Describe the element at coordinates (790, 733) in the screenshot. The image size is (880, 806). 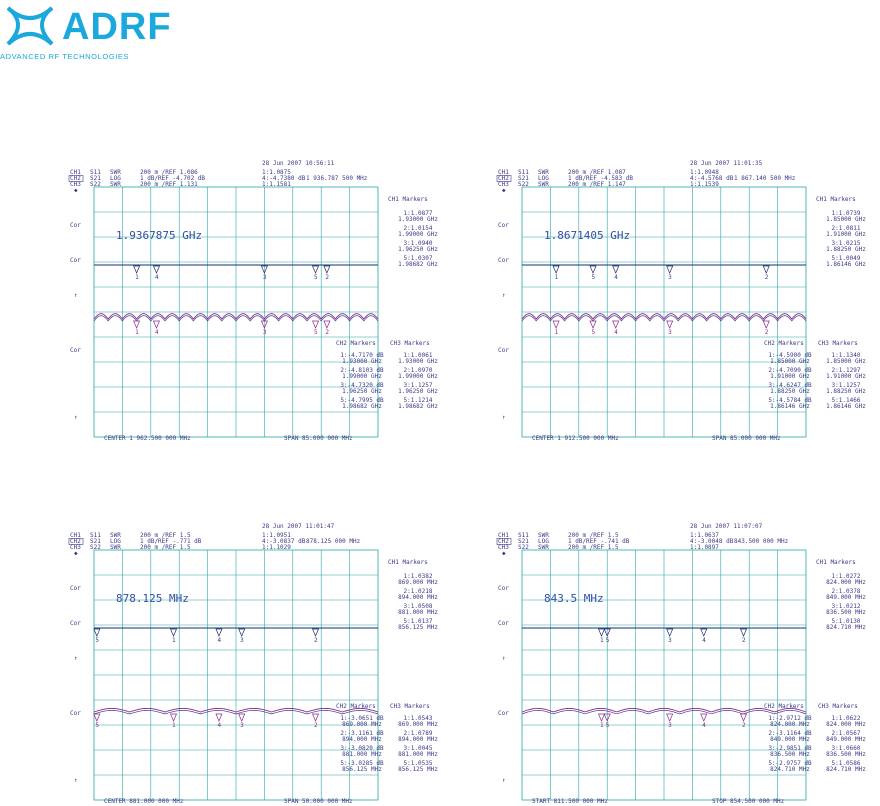
I see `ch2-marker-value: 2:-3.1164 dB` at that location.